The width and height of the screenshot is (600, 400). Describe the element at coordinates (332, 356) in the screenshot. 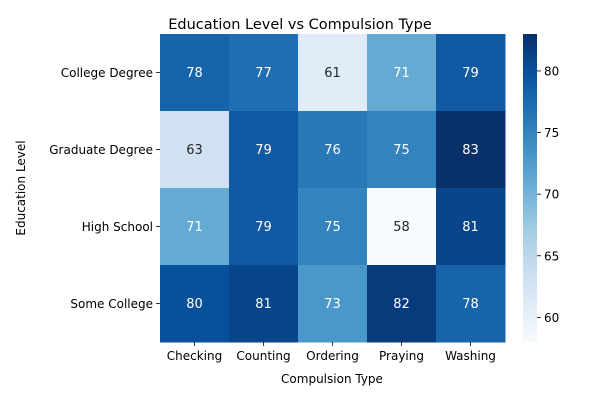

I see `x-tick-label: Ordering` at that location.